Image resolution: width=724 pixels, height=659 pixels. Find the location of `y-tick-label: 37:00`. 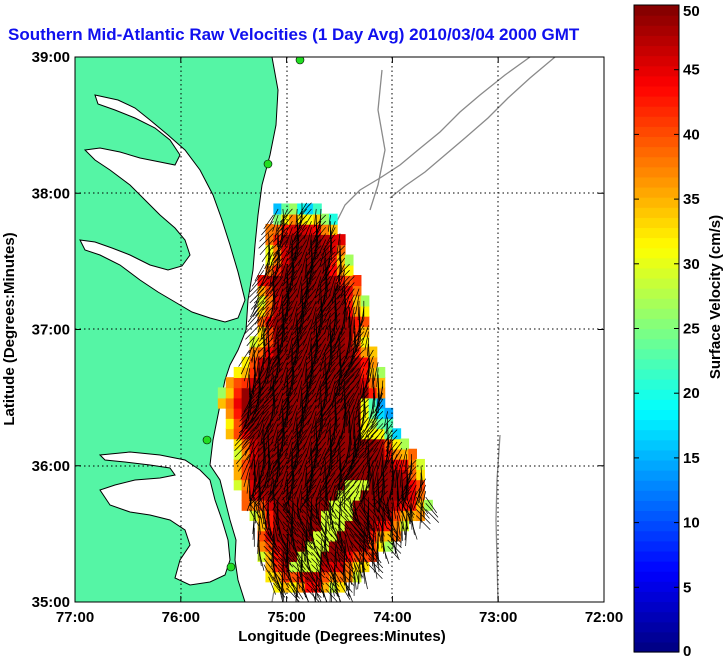

y-tick-label: 37:00 is located at coordinates (51, 330).